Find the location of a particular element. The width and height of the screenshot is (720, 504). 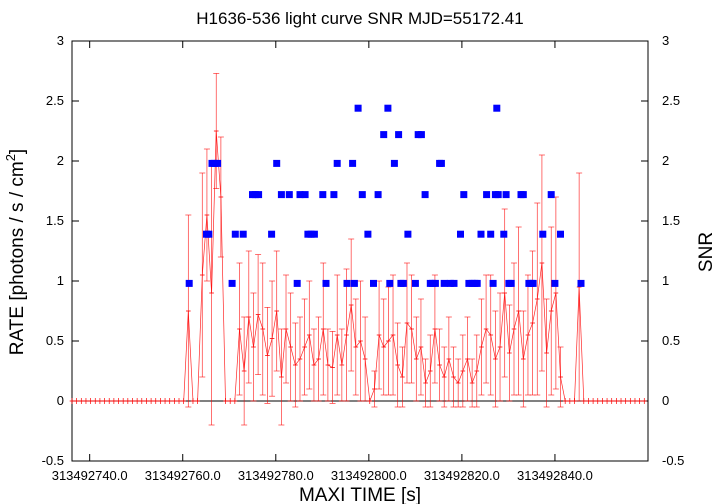

y2-tick-label: 2 is located at coordinates (665, 160).